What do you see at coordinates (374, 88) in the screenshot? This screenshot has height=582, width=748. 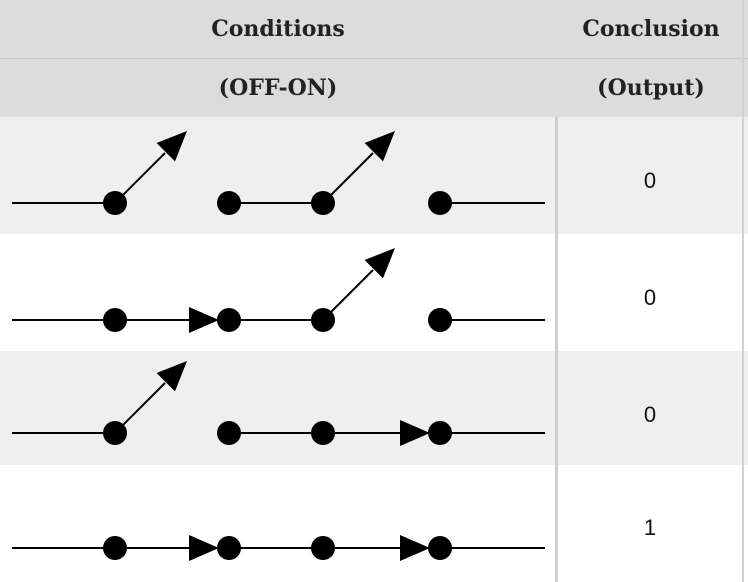 I see `header-row-sublabels: (OFF-ON) (Output)` at bounding box center [374, 88].